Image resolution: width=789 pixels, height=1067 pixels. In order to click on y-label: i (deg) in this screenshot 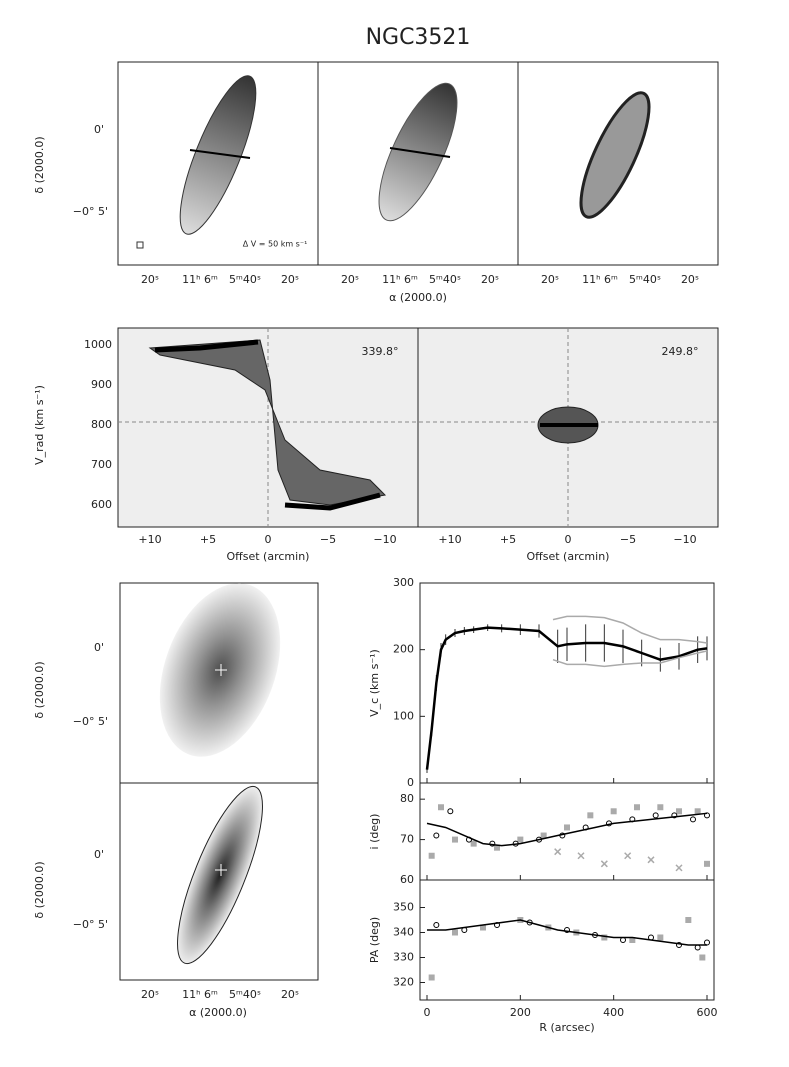, I will do `click(374, 832)`.